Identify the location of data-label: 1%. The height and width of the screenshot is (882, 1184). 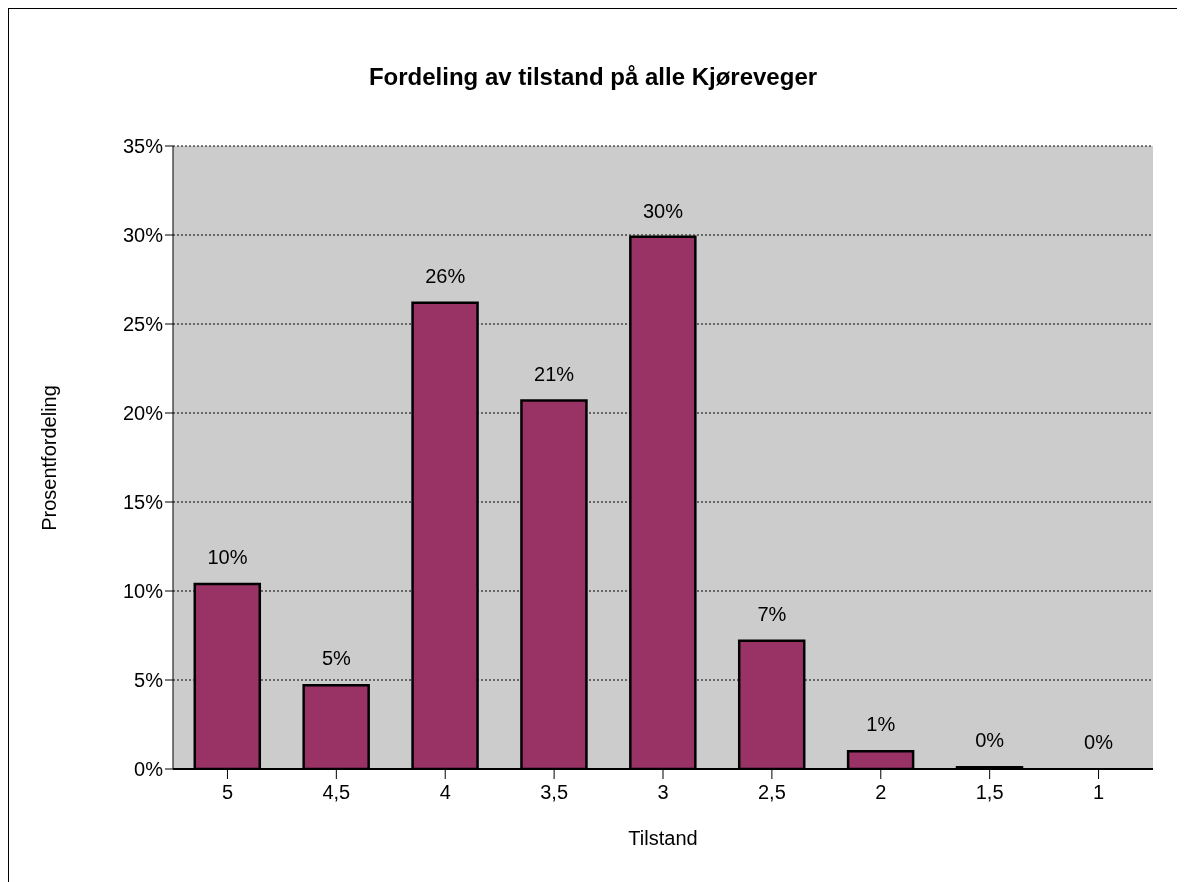
(881, 725).